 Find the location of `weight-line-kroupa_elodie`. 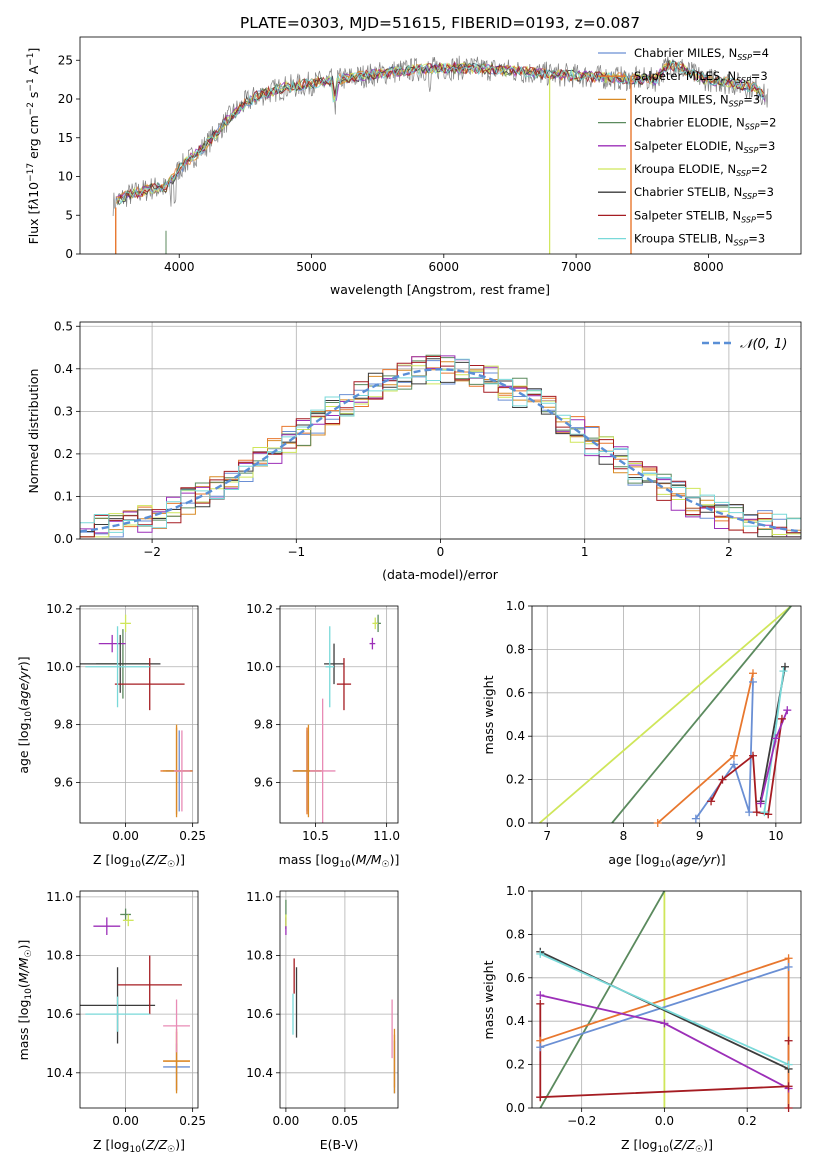

weight-line-kroupa_elodie is located at coordinates (665, 714).